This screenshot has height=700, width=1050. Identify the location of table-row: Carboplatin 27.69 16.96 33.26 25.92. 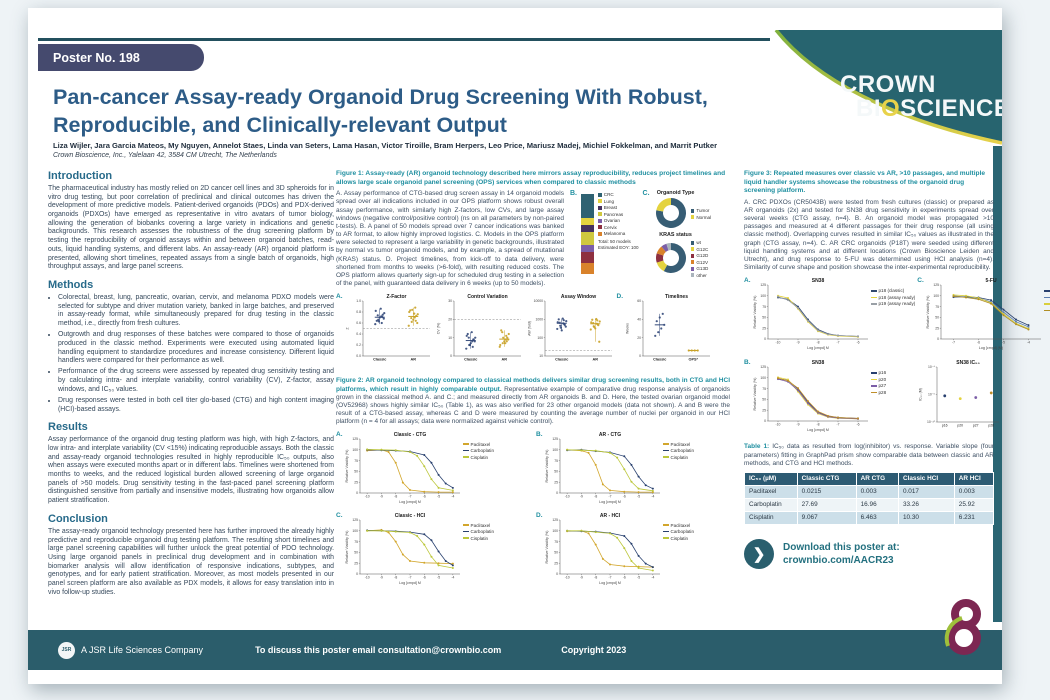
(869, 504).